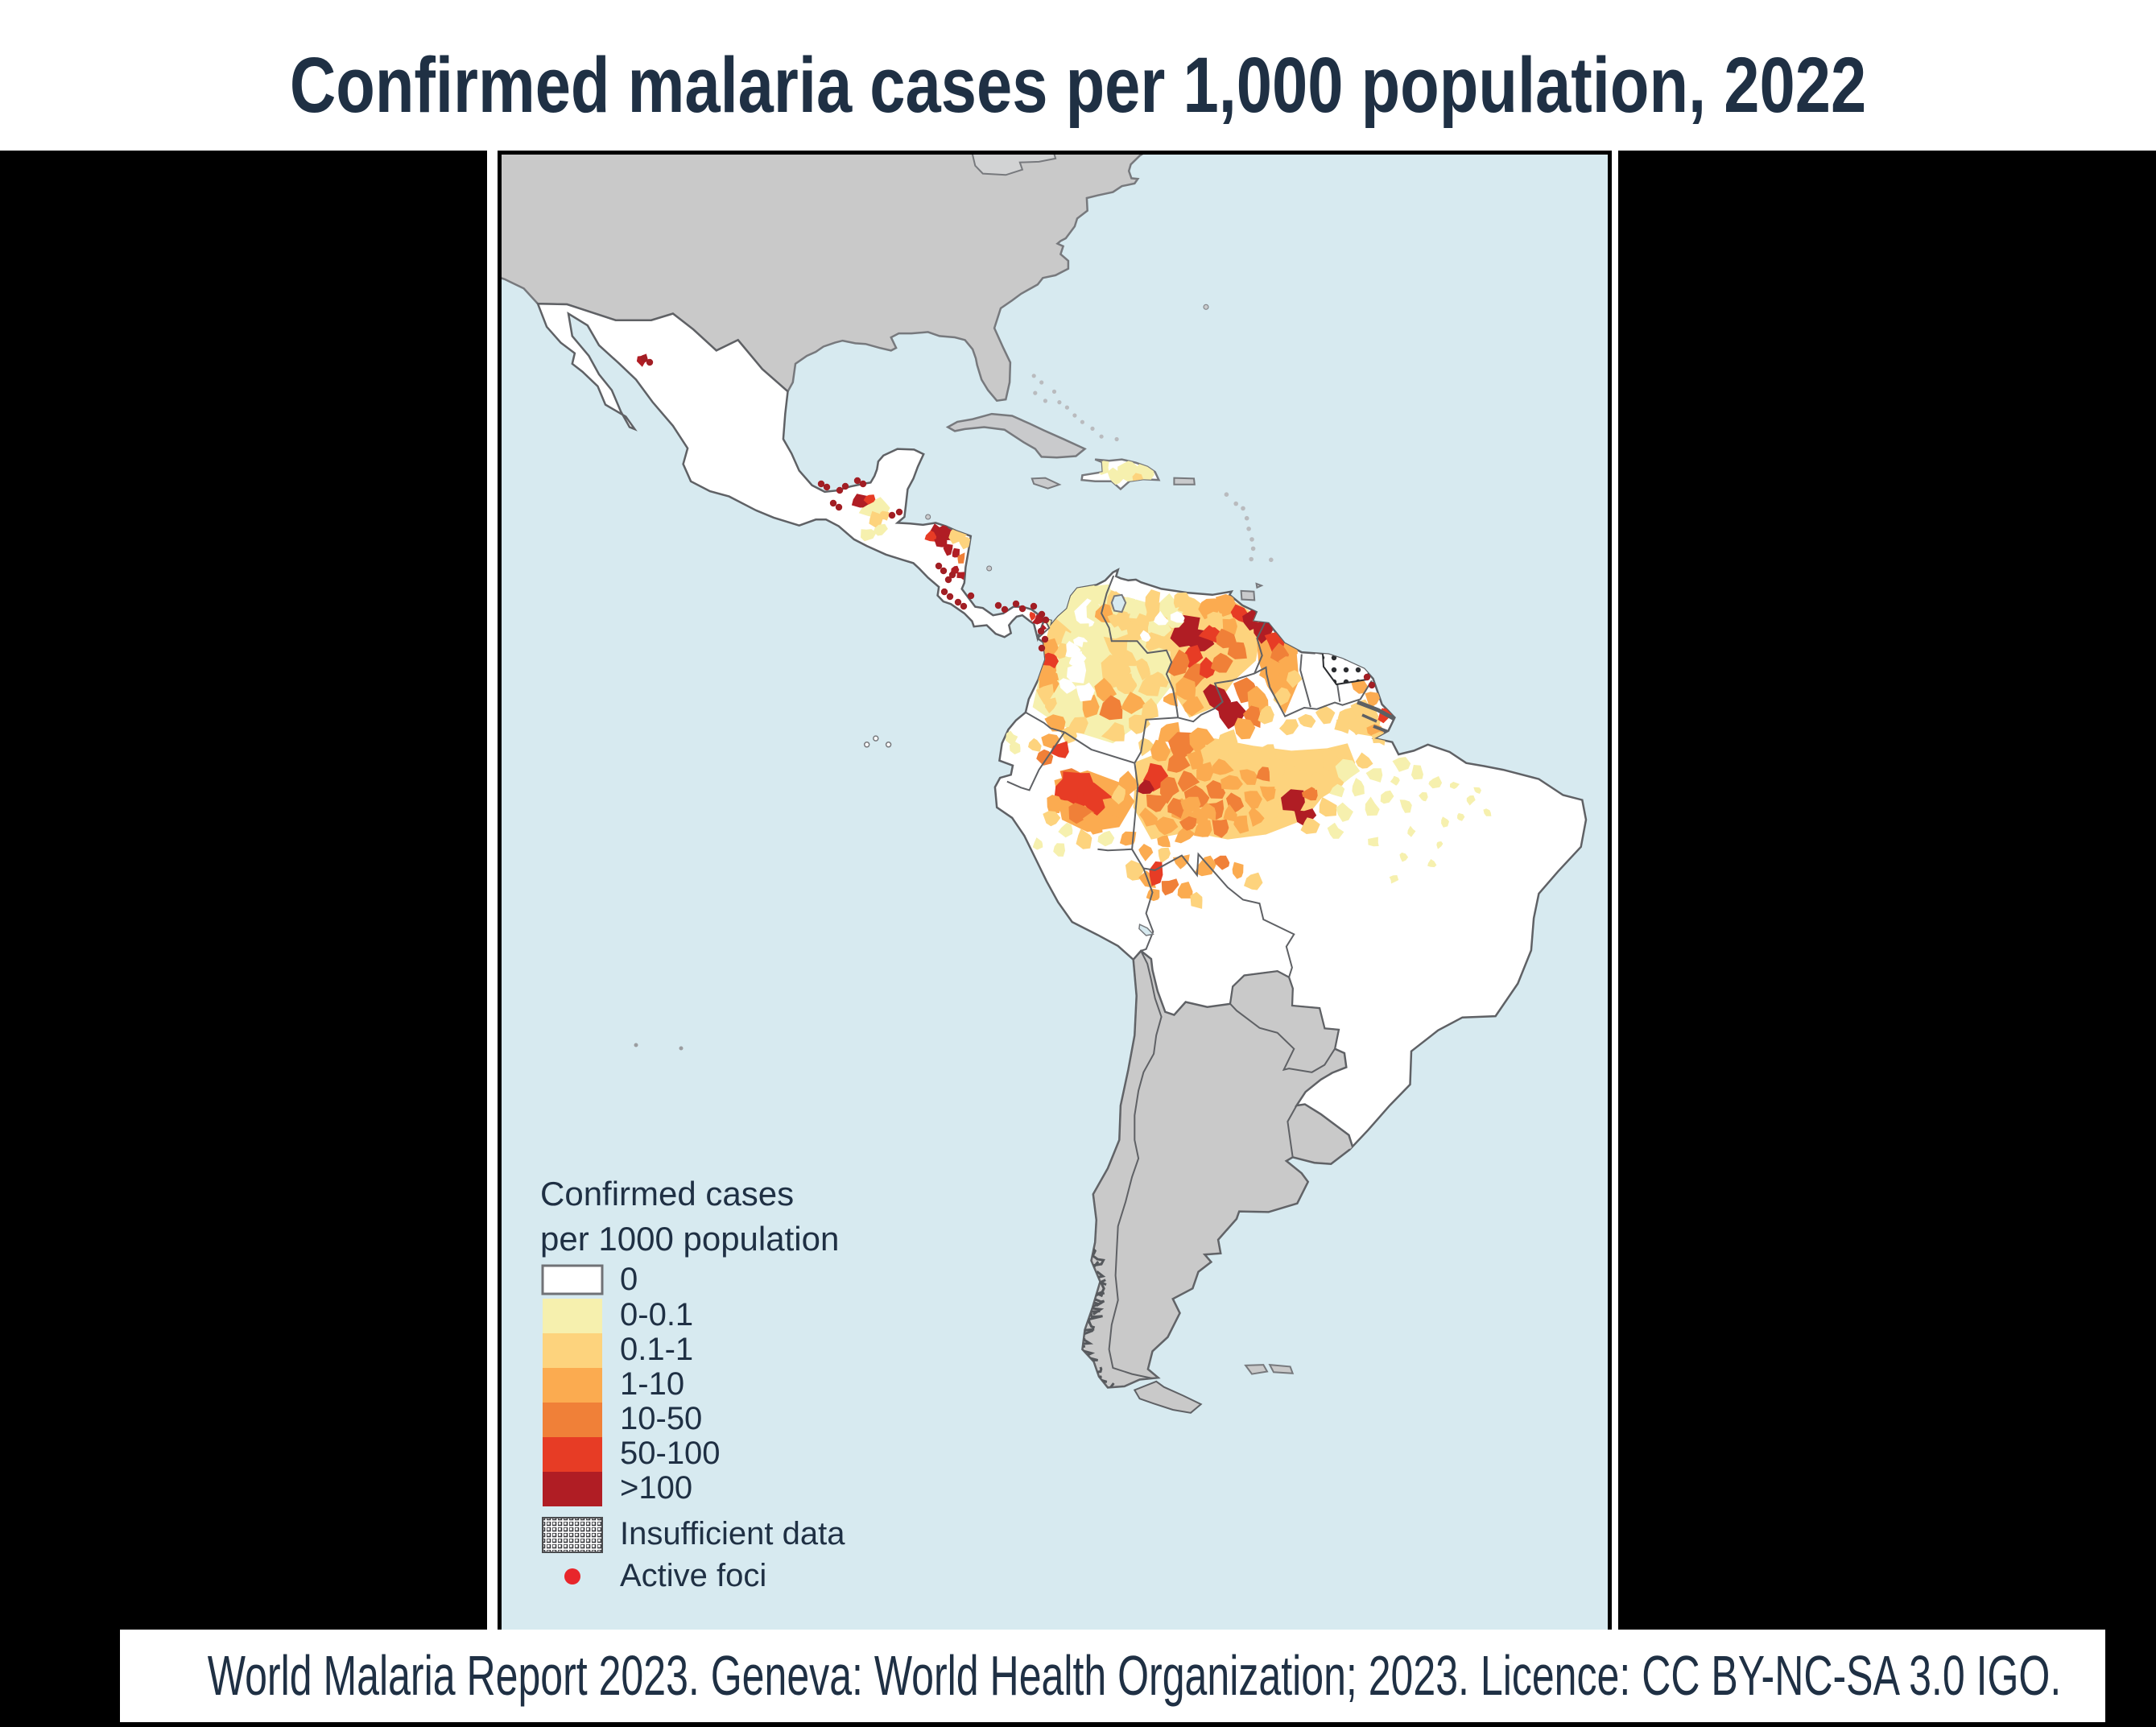 The image size is (2156, 1727). What do you see at coordinates (656, 1314) in the screenshot?
I see `svg-text: 0-0.1` at bounding box center [656, 1314].